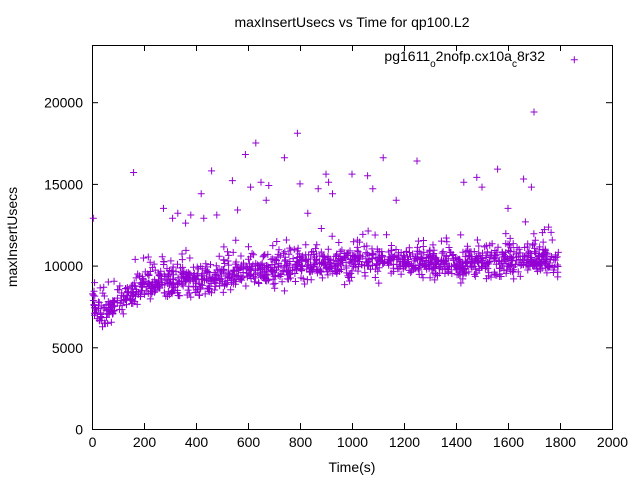  Describe the element at coordinates (612, 442) in the screenshot. I see `x-tick-label: 2000` at that location.